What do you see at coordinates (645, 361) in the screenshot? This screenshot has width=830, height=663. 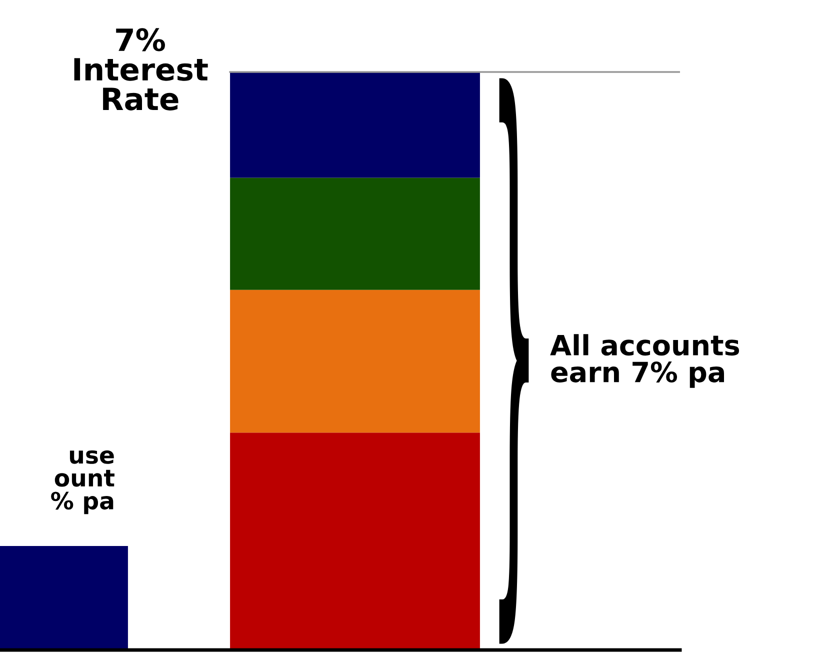 I see `annotation: All accounts earn 7% pa` at bounding box center [645, 361].